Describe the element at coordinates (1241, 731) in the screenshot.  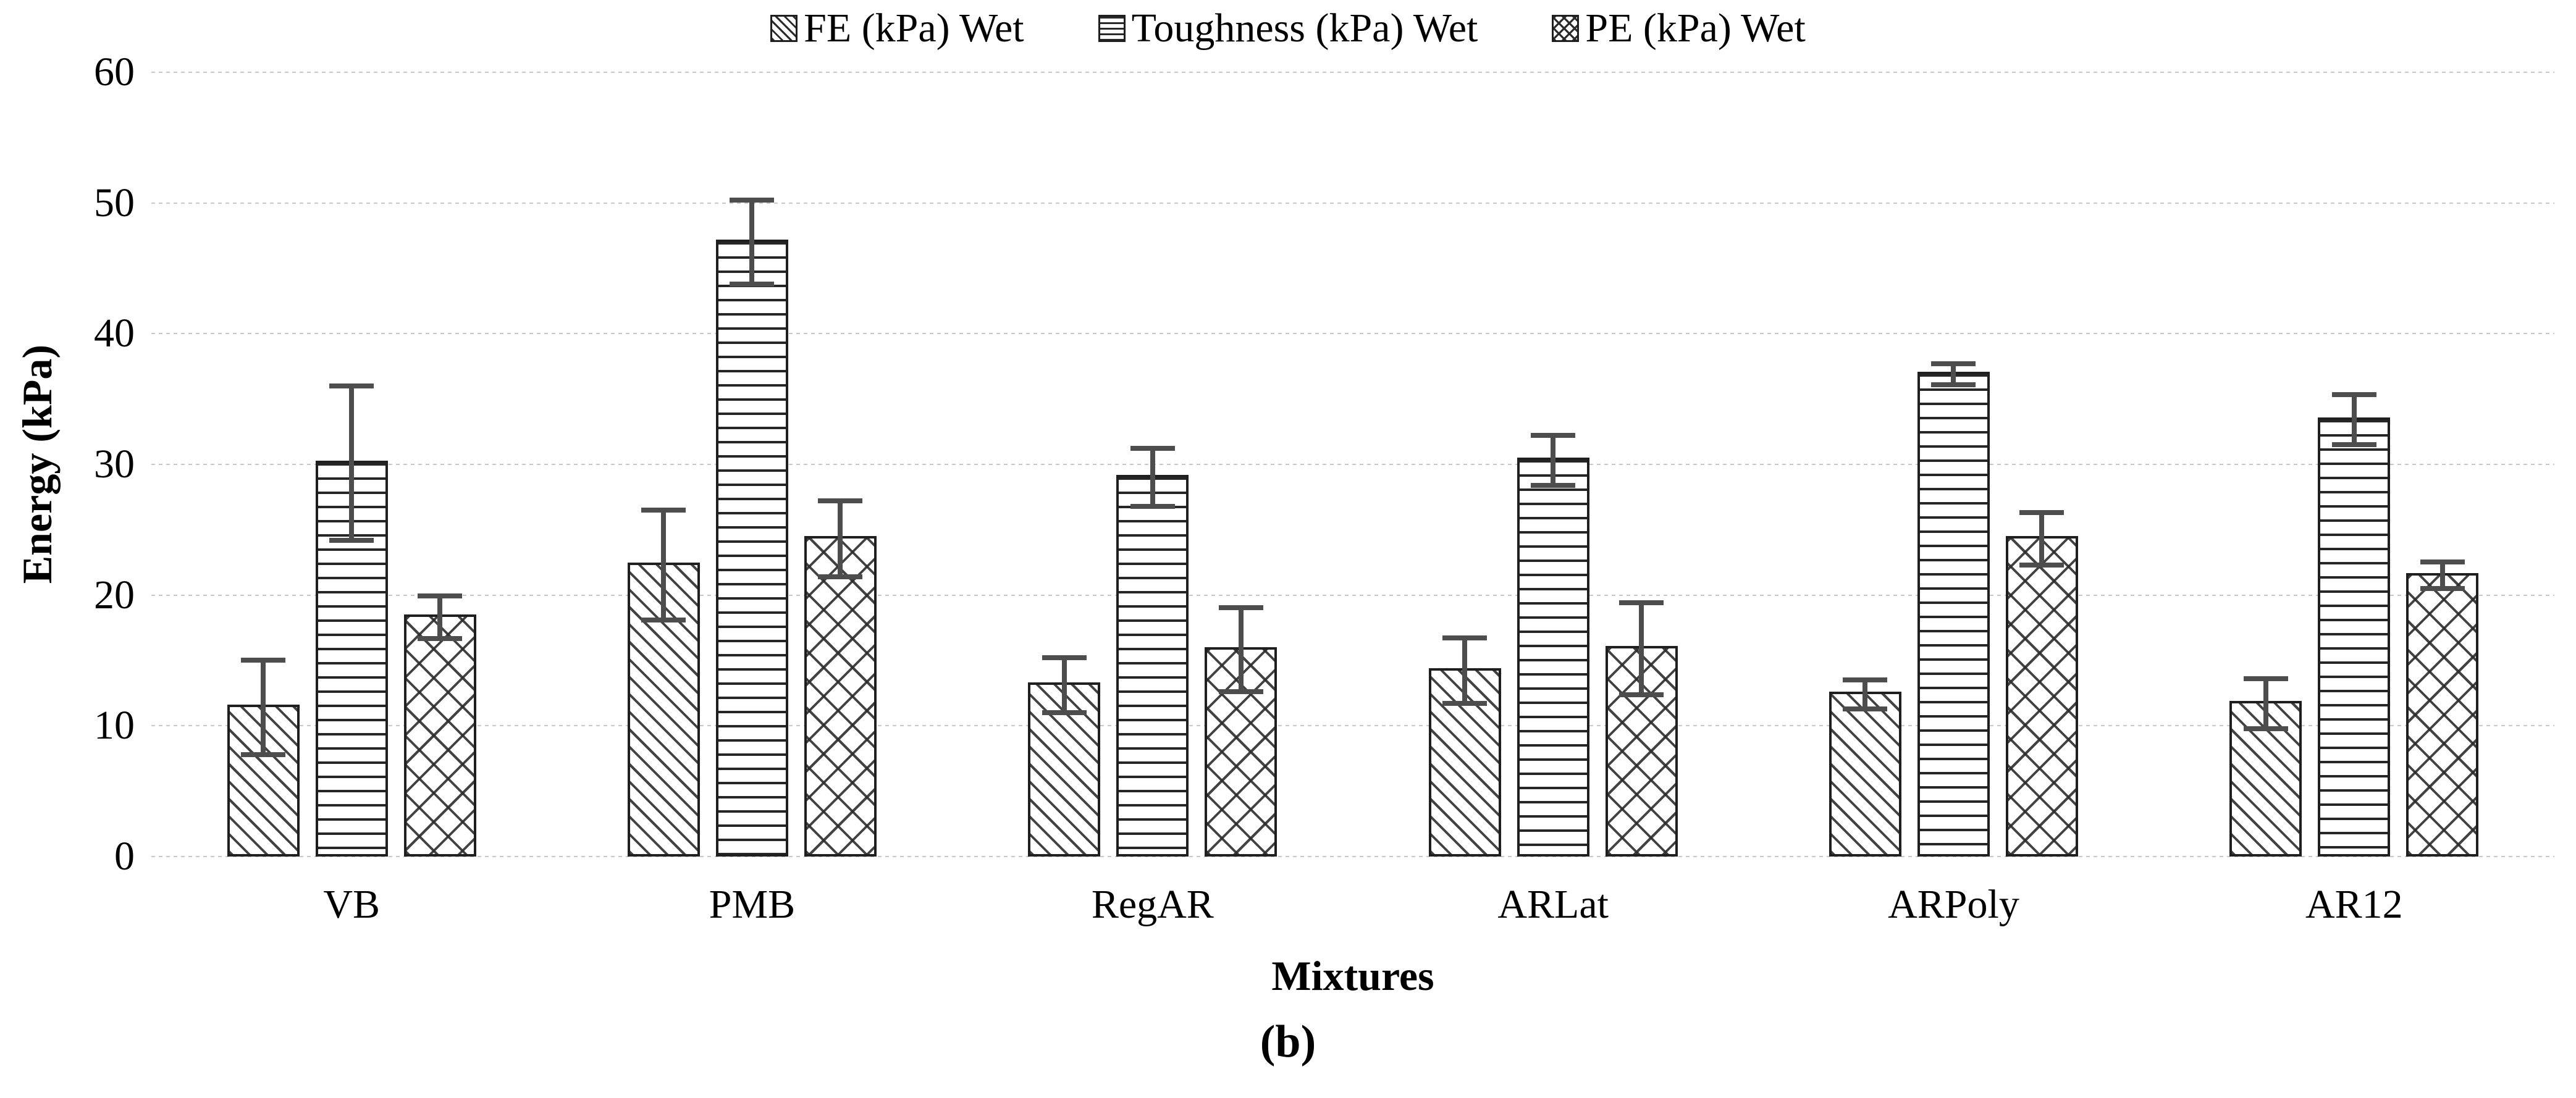
I see `bar-pe-regar` at that location.